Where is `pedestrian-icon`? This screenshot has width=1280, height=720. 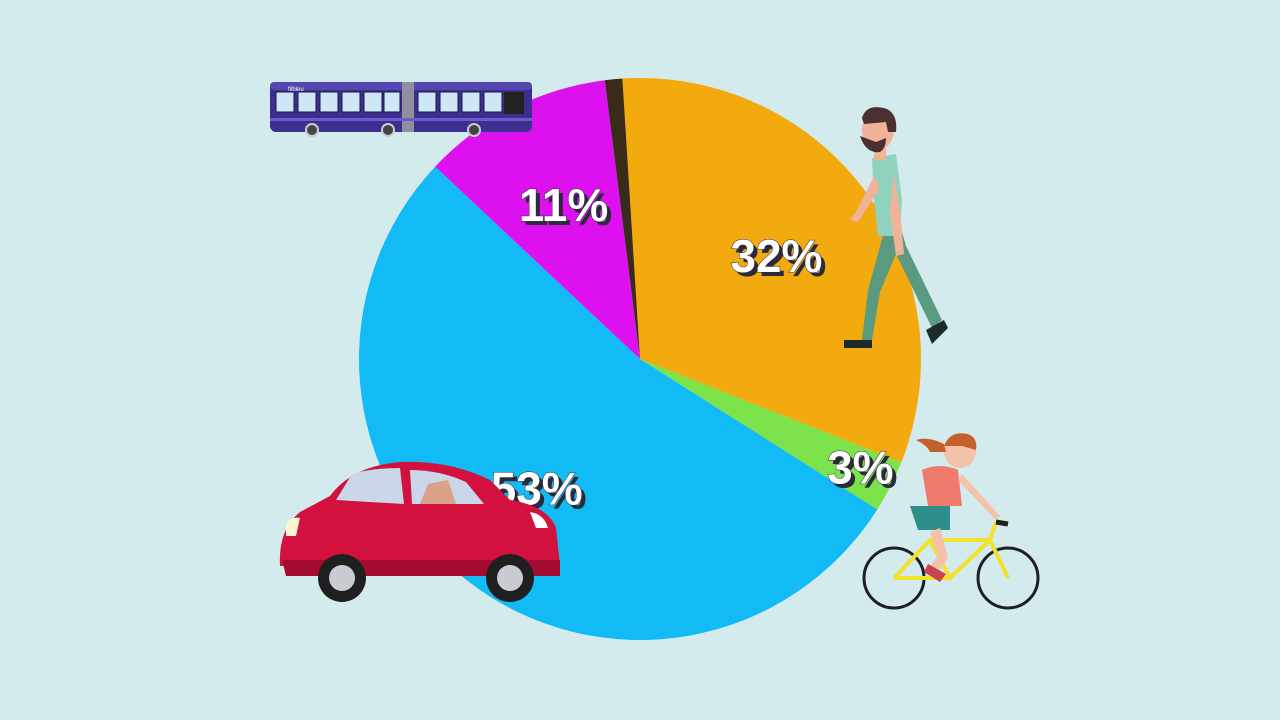 pedestrian-icon is located at coordinates (896, 227).